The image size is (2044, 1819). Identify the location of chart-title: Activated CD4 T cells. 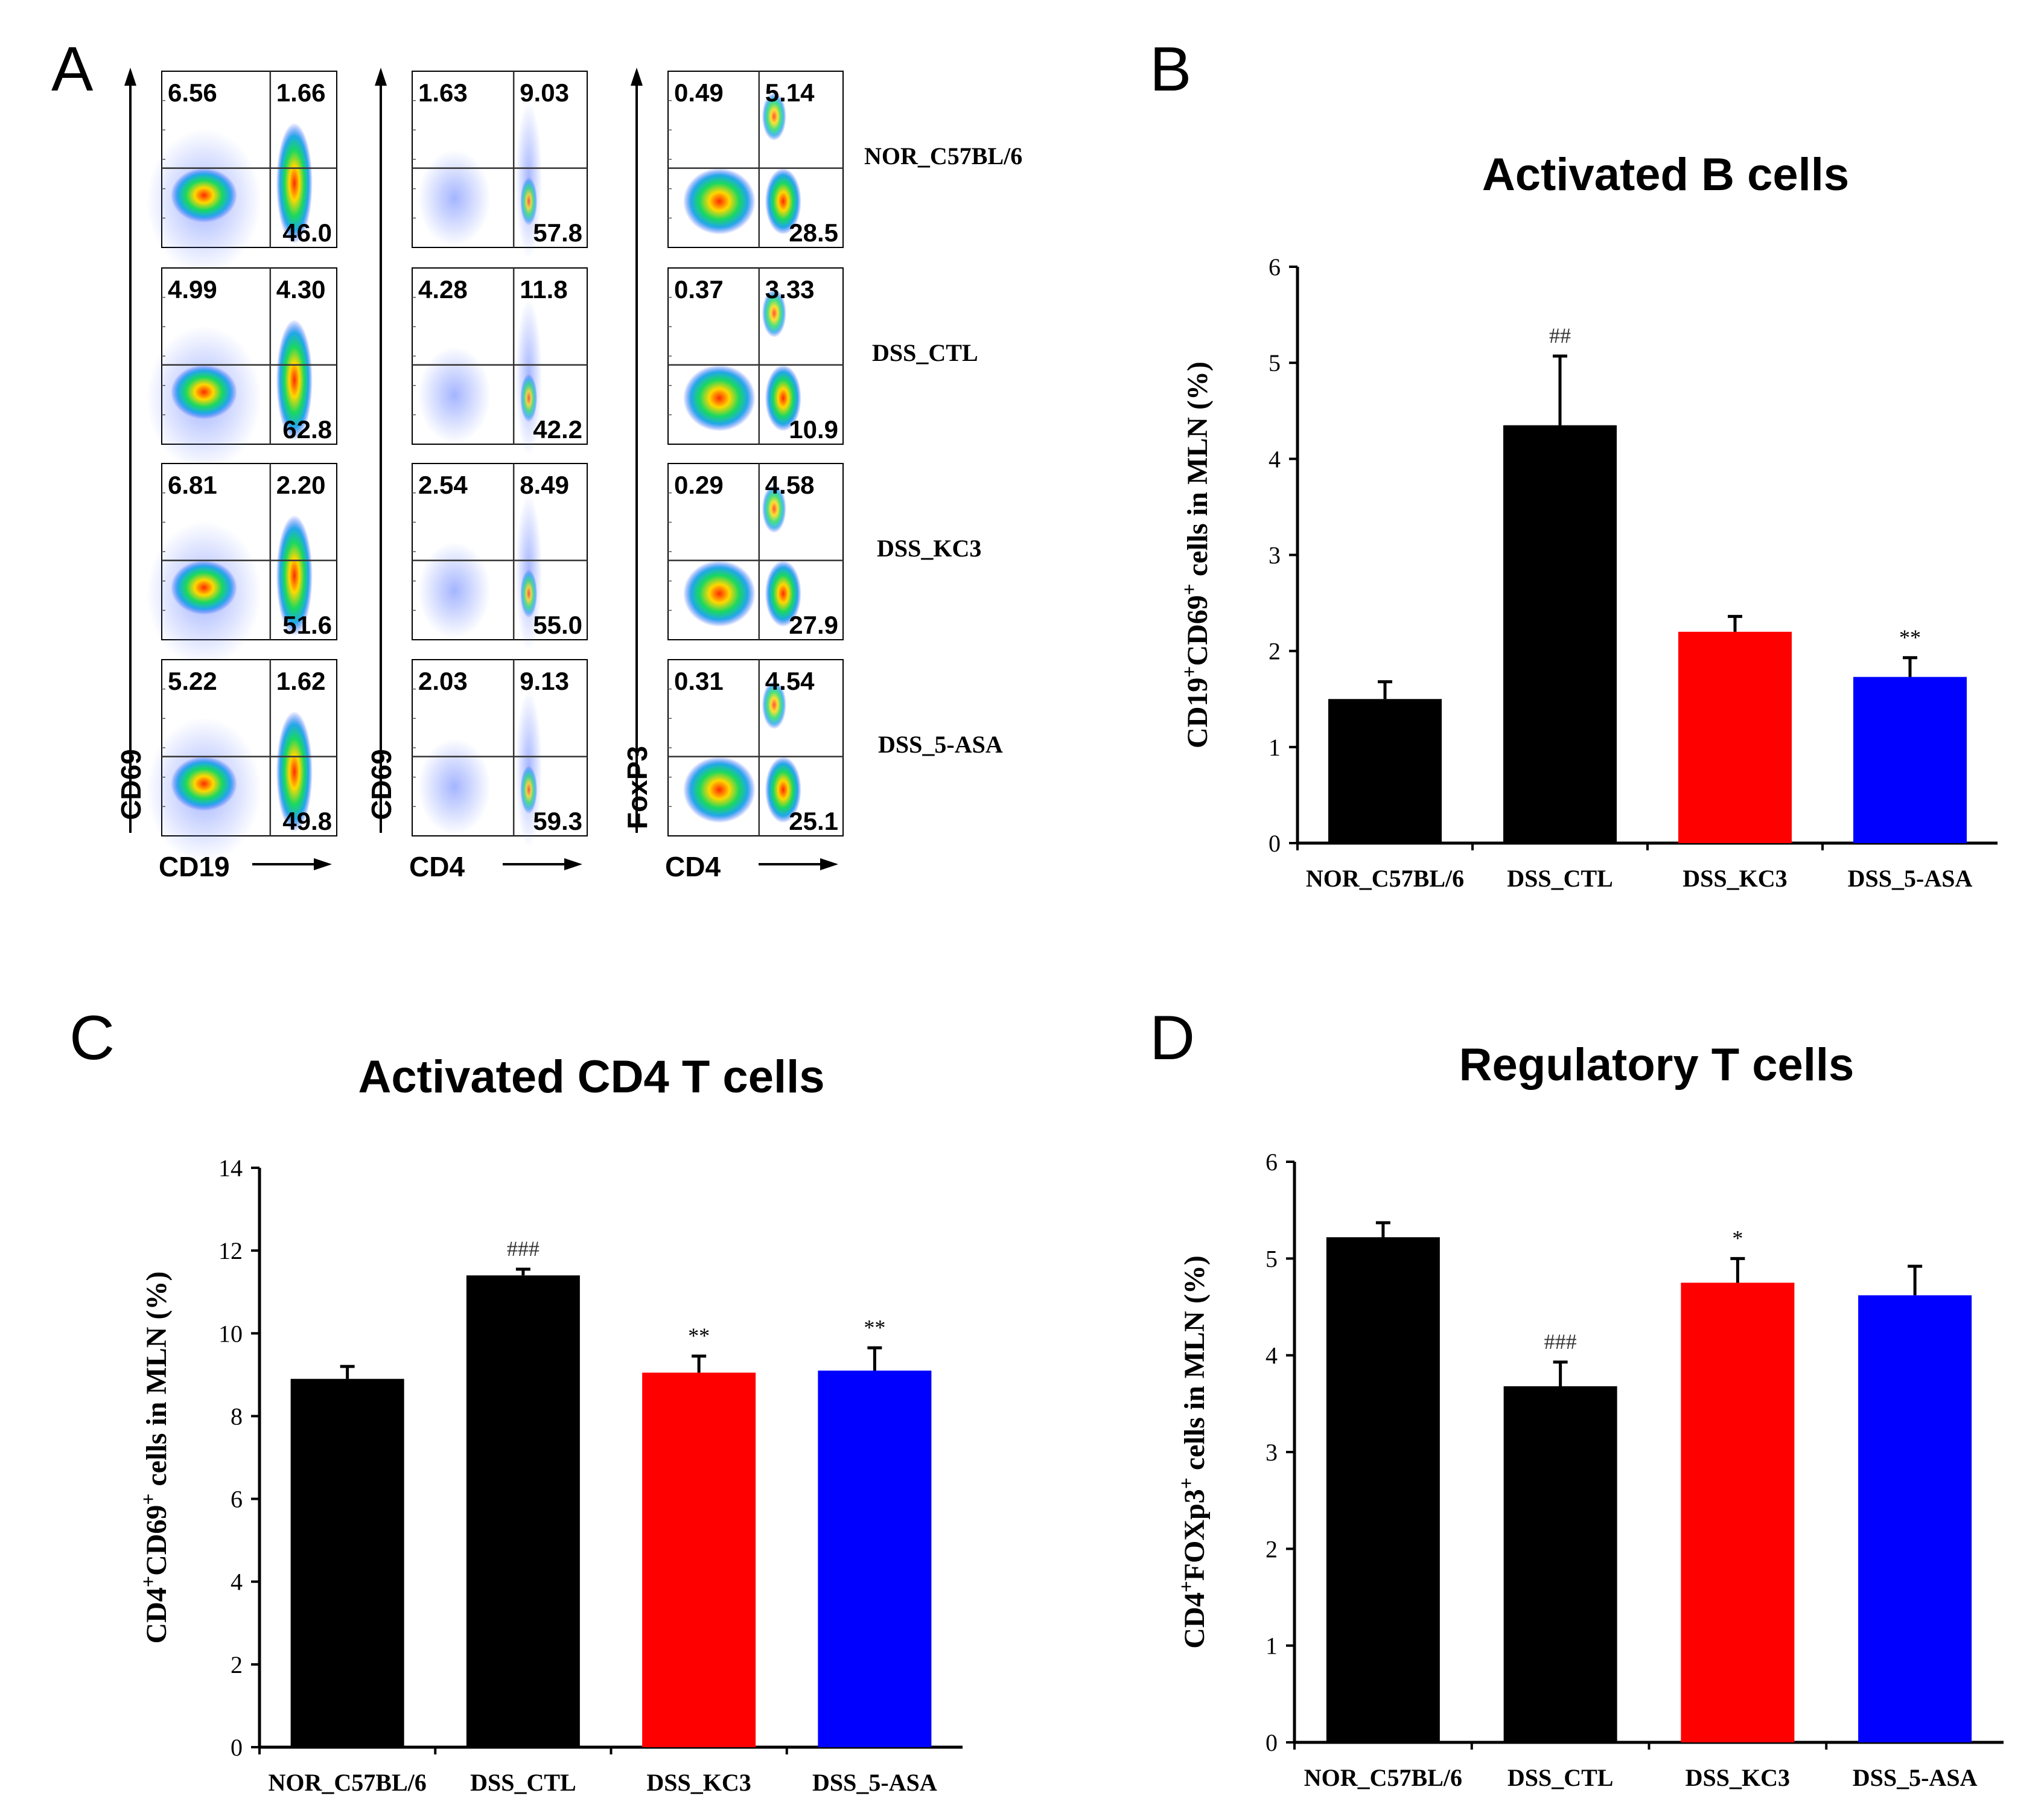
(591, 1077).